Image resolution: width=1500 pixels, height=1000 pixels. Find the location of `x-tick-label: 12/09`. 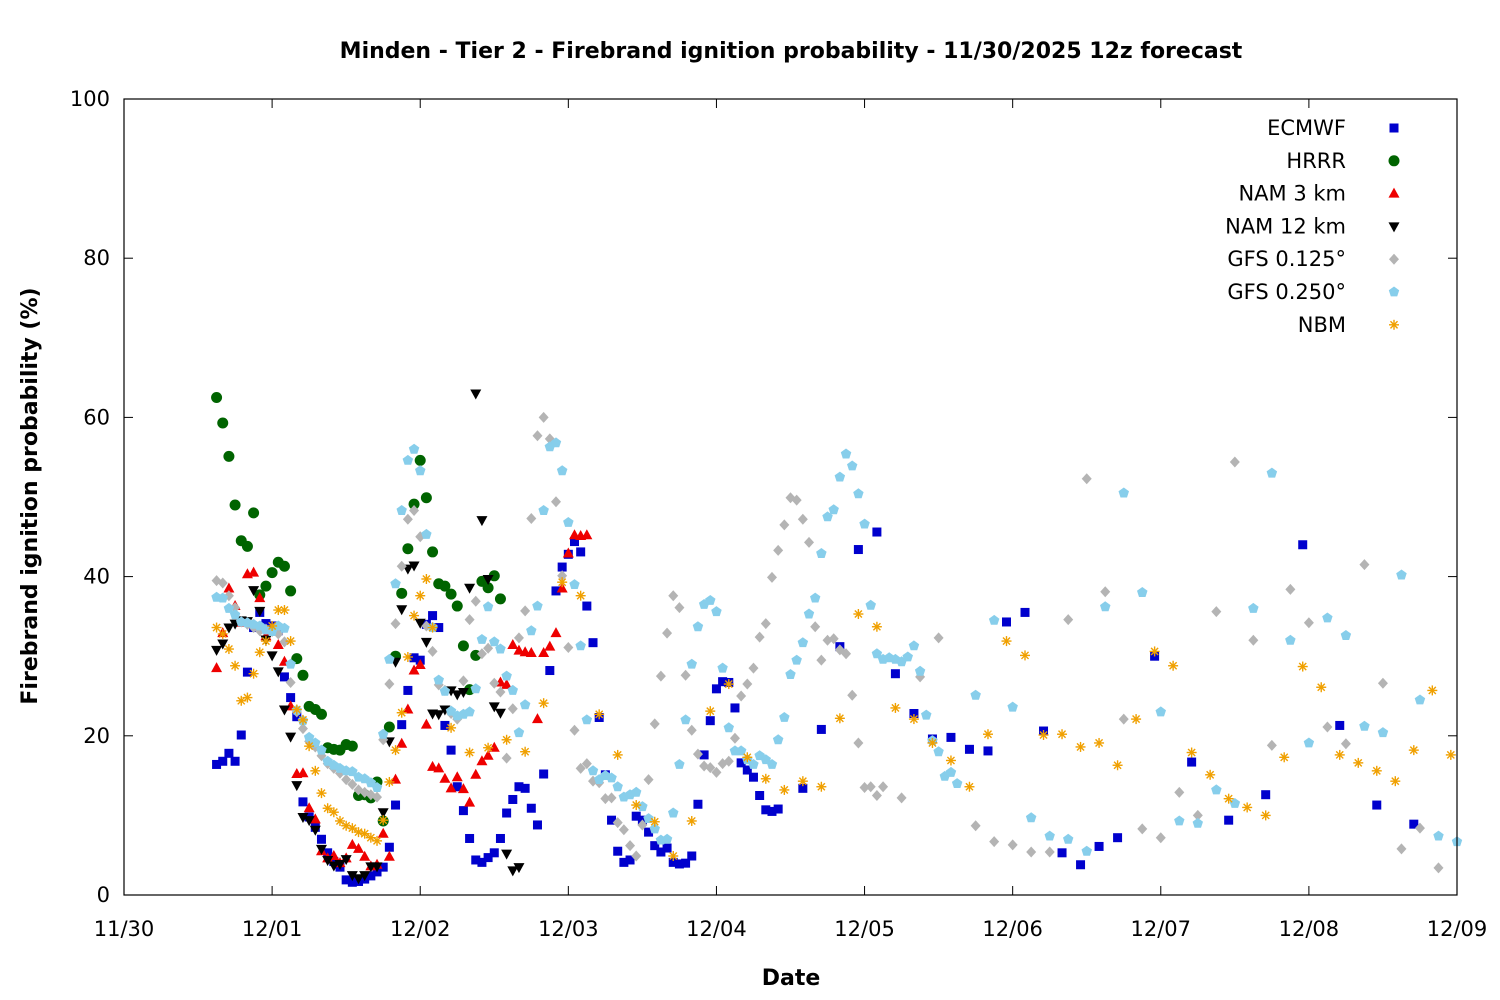

x-tick-label: 12/09 is located at coordinates (1457, 929).